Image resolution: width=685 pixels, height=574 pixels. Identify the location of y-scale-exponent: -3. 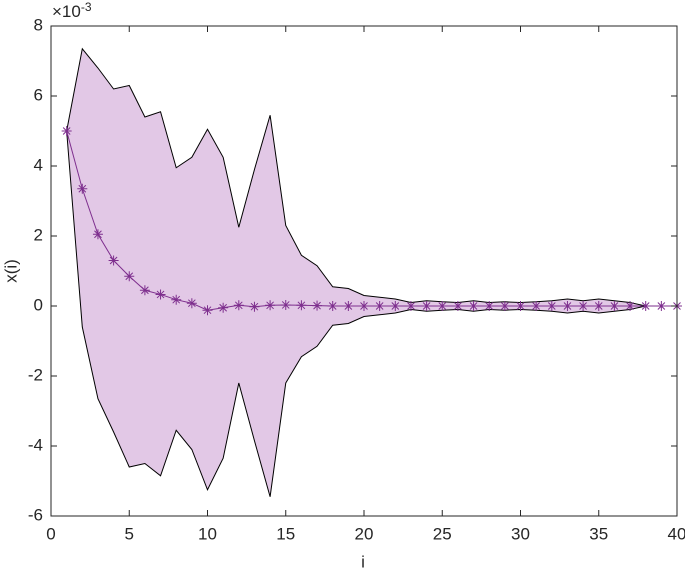
(86, 7).